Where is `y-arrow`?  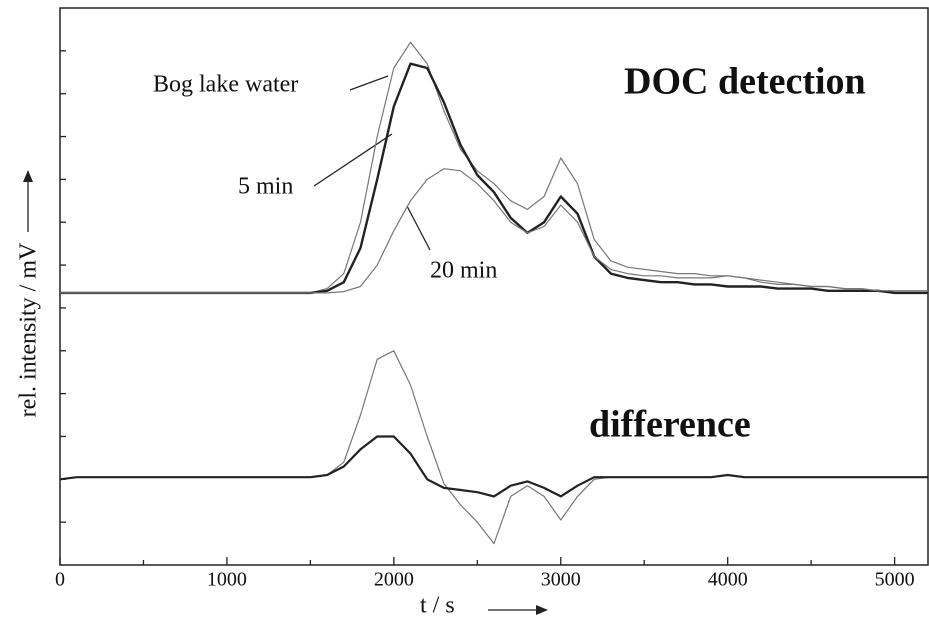 y-arrow is located at coordinates (28, 201).